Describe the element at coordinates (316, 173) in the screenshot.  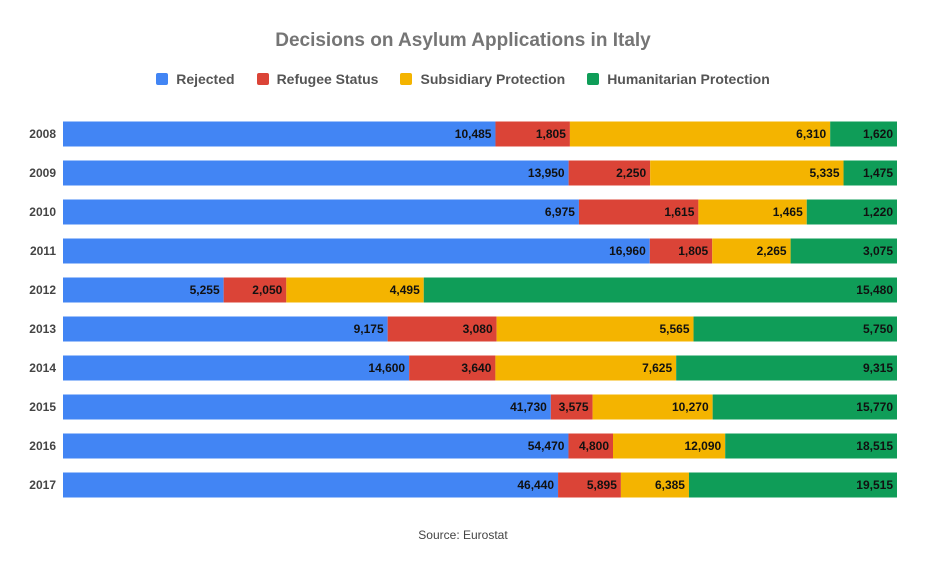
I see `bar-rejected-2009` at that location.